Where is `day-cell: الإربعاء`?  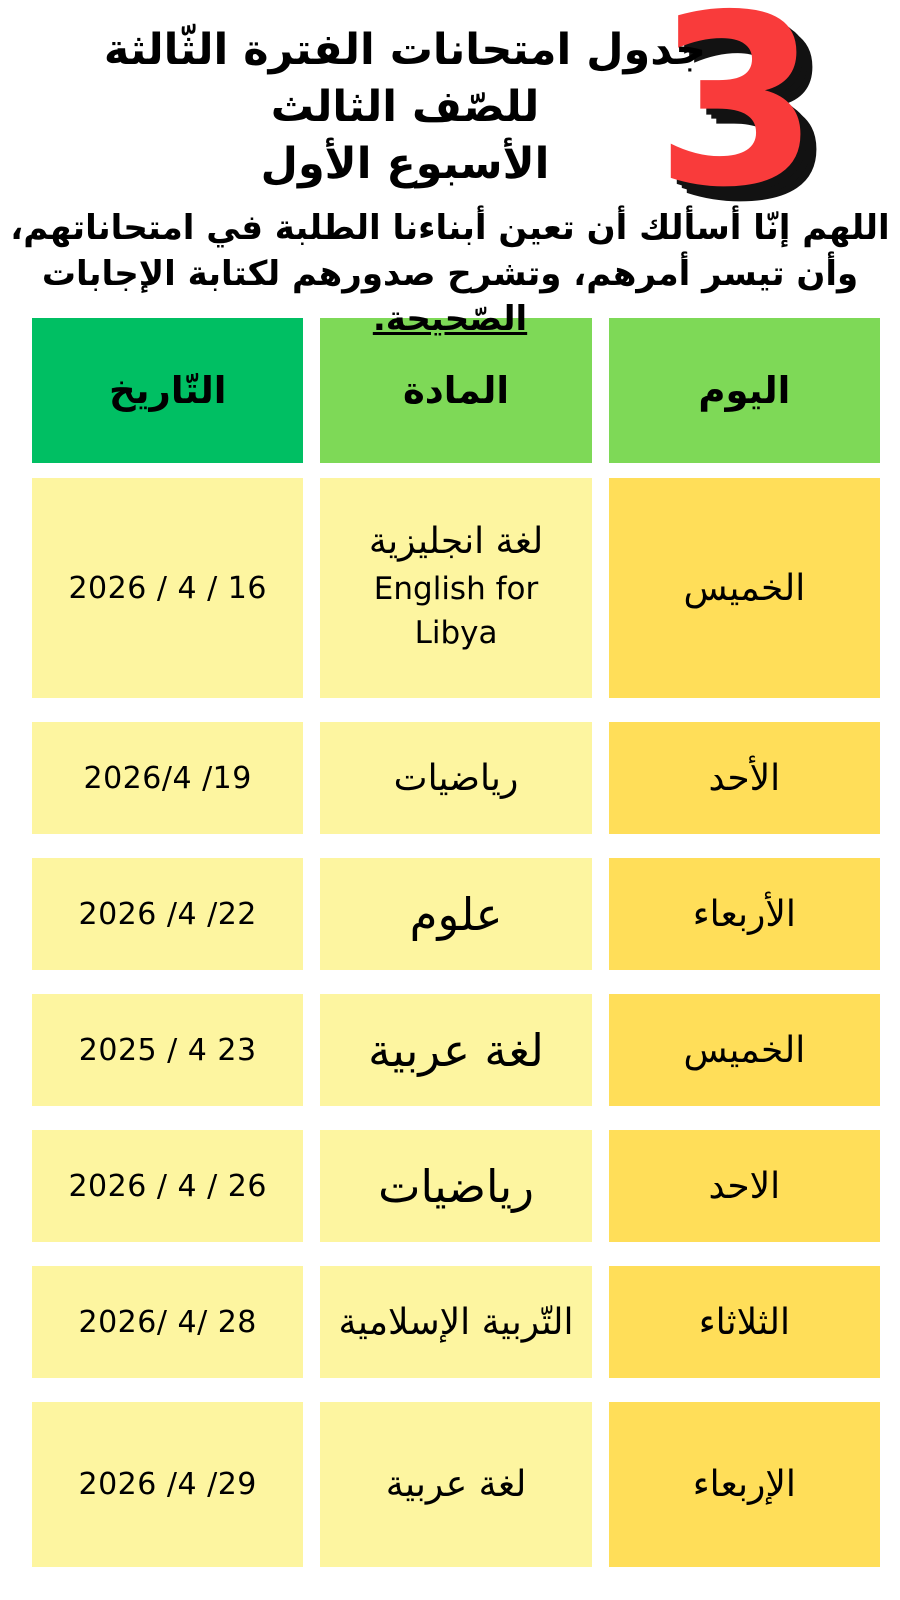 day-cell: الإربعاء is located at coordinates (744, 1484).